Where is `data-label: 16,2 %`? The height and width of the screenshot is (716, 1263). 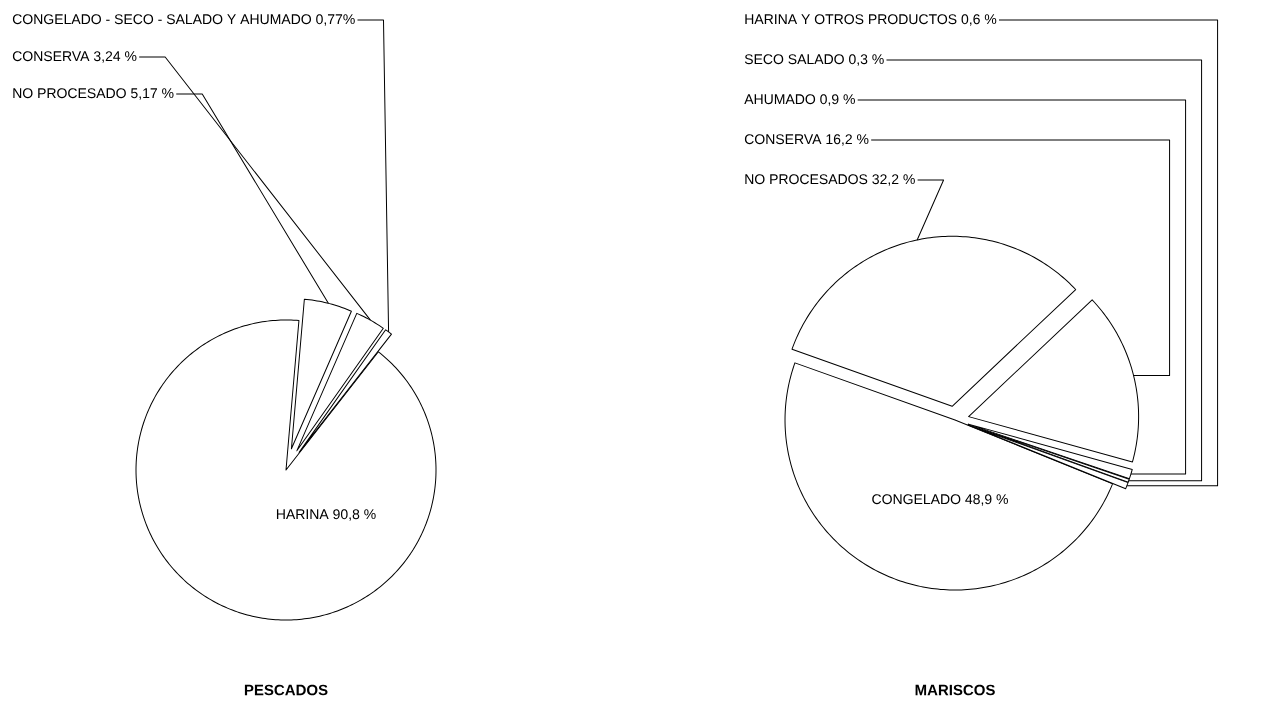 data-label: 16,2 % is located at coordinates (847, 140).